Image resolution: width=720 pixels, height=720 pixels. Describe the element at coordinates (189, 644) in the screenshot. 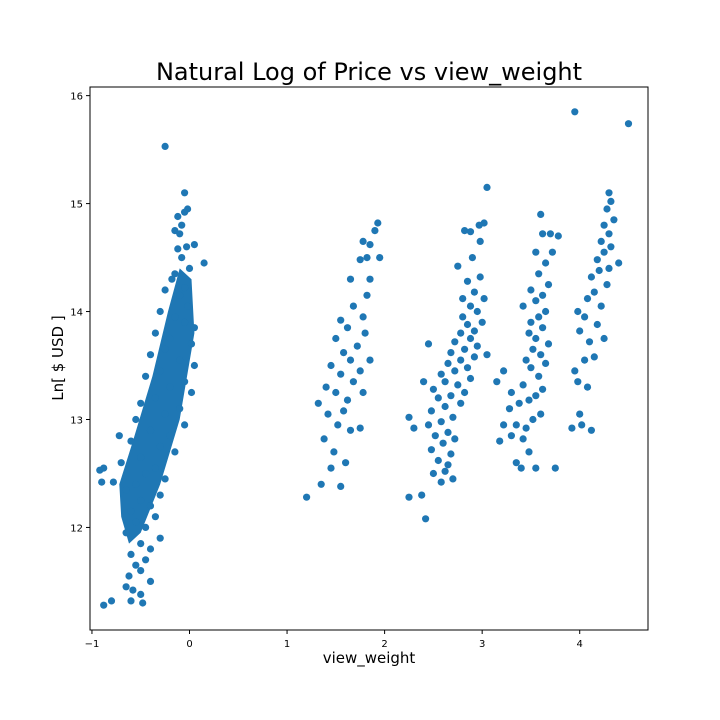

I see `x-tick-label: 0` at that location.